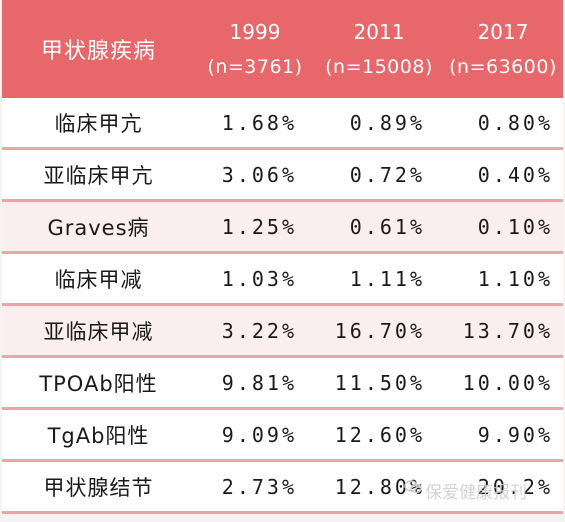 The height and width of the screenshot is (522, 565). I want to click on cell-2017: 20.2%, so click(503, 488).